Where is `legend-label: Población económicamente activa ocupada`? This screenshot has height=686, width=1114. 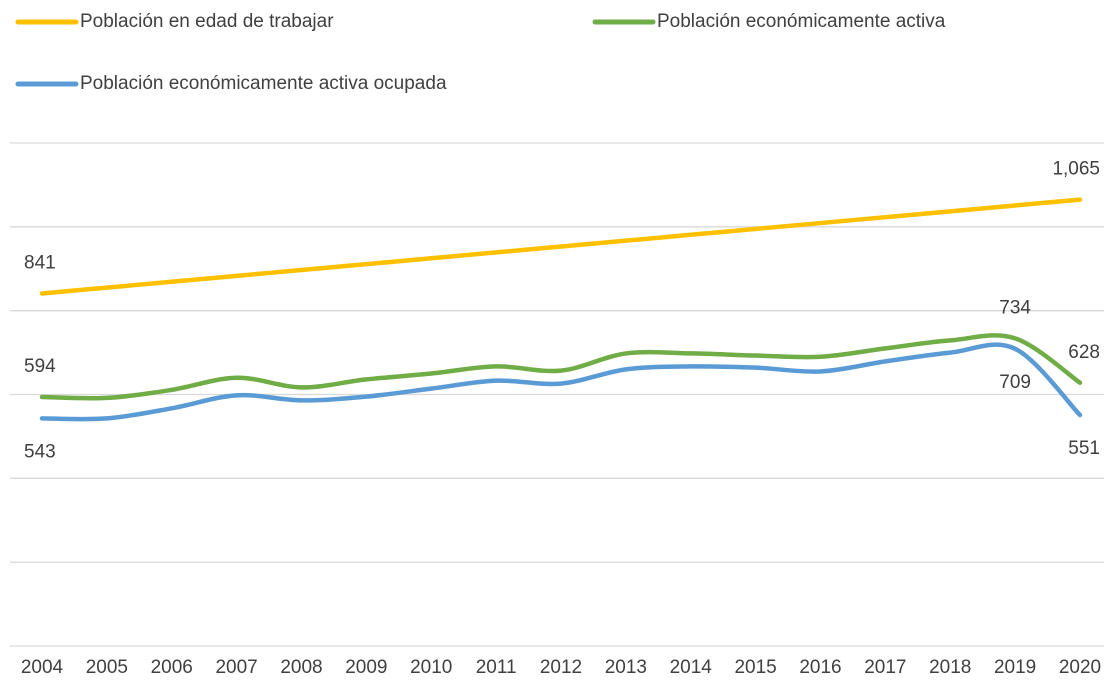
legend-label: Población económicamente activa ocupada is located at coordinates (263, 83).